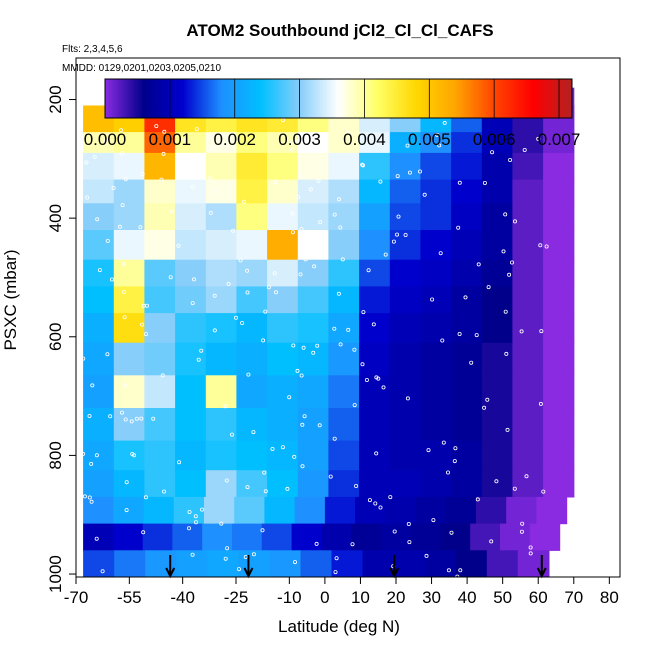 The width and height of the screenshot is (650, 650). What do you see at coordinates (92, 49) in the screenshot?
I see `flights-subtitle: Flts: 2,3,4,5,6` at bounding box center [92, 49].